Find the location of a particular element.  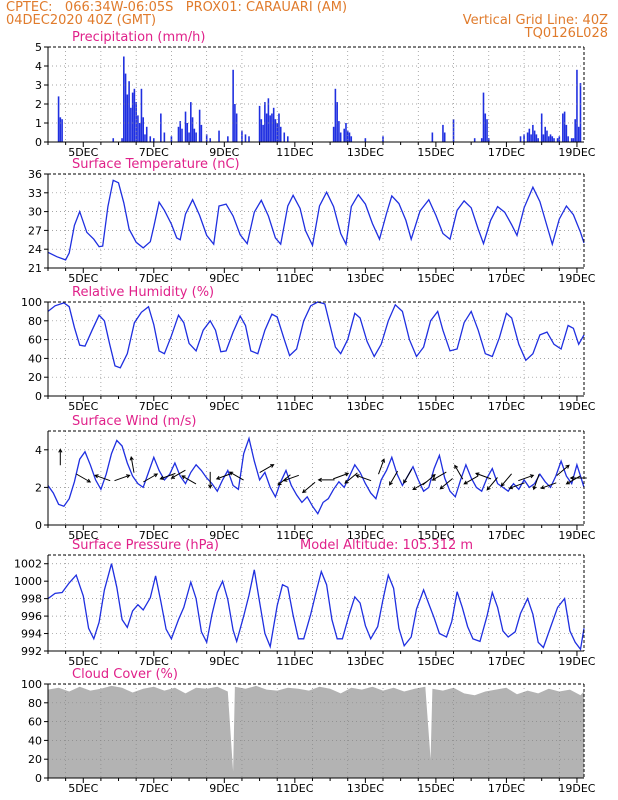

header-model-id: TQ0126L028 is located at coordinates (566, 33).